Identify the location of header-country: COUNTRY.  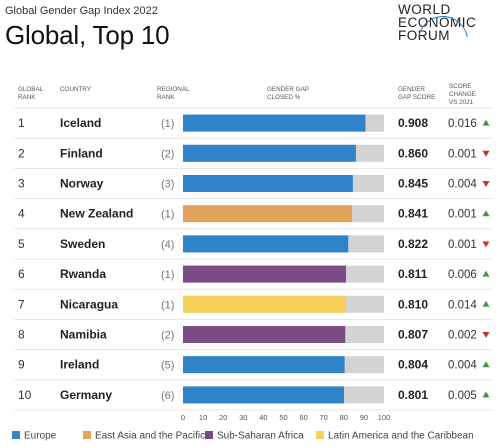
(76, 89).